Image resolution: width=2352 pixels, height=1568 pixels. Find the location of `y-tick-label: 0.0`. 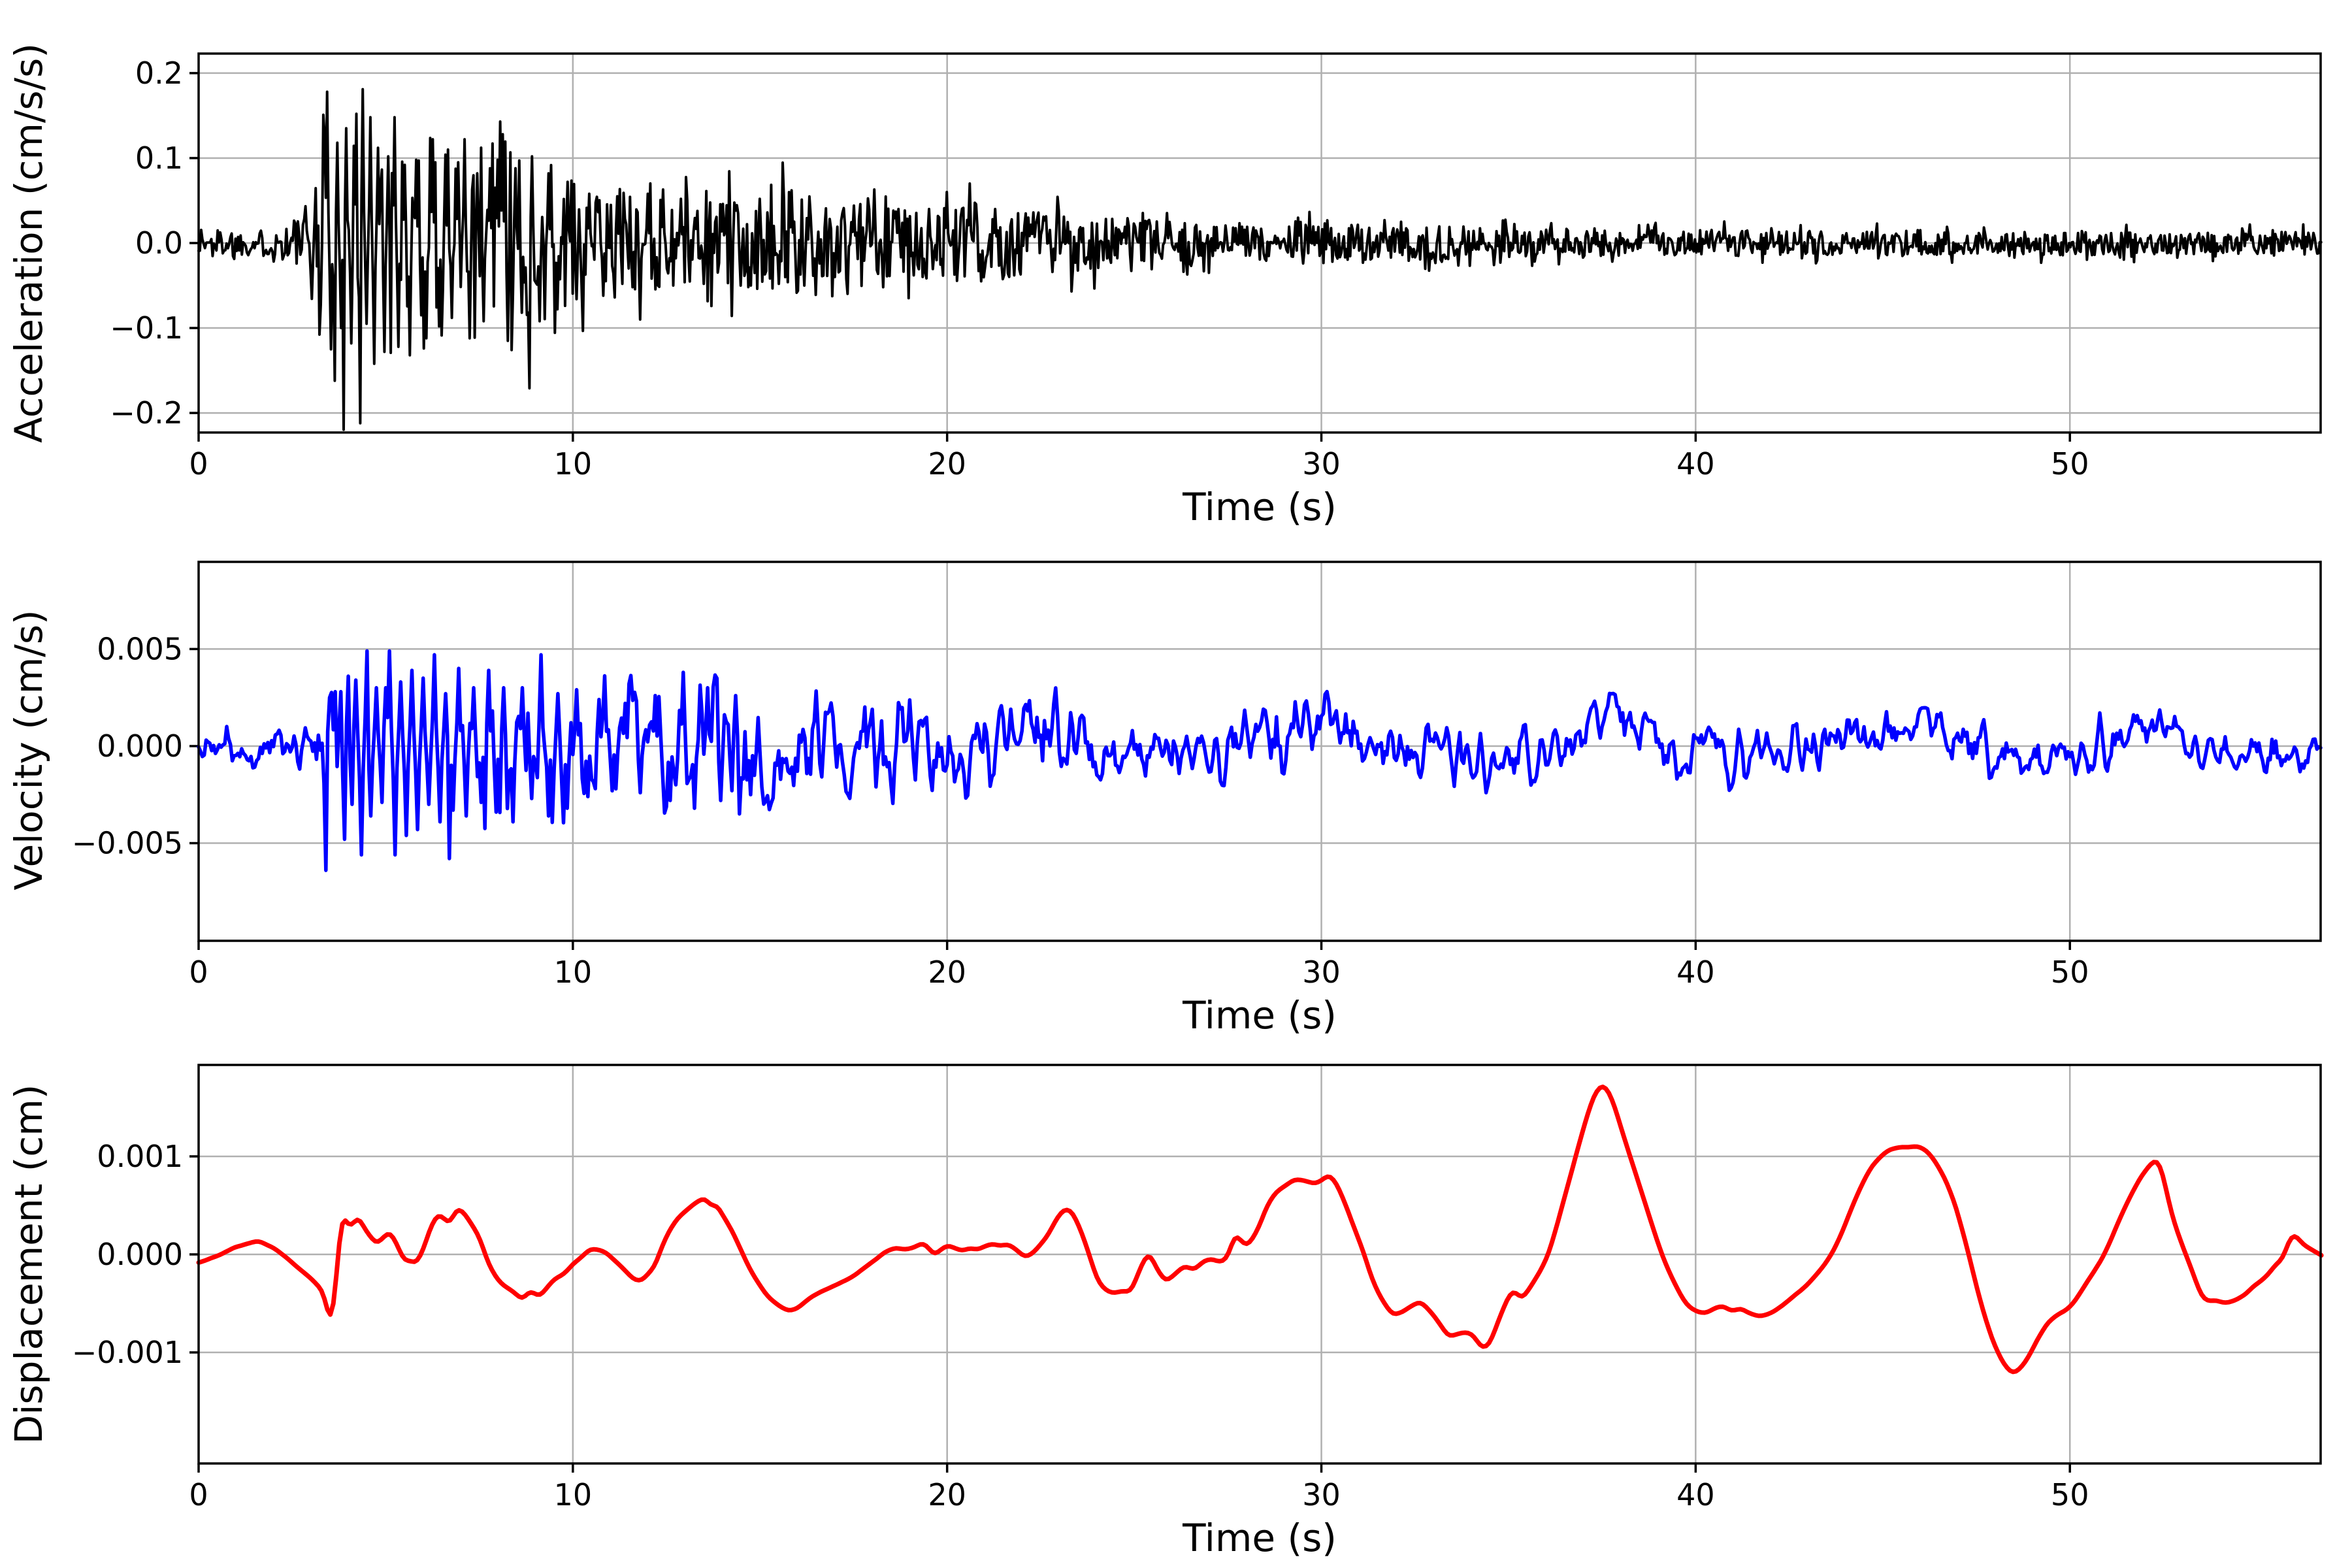

y-tick-label: 0.0 is located at coordinates (159, 243).